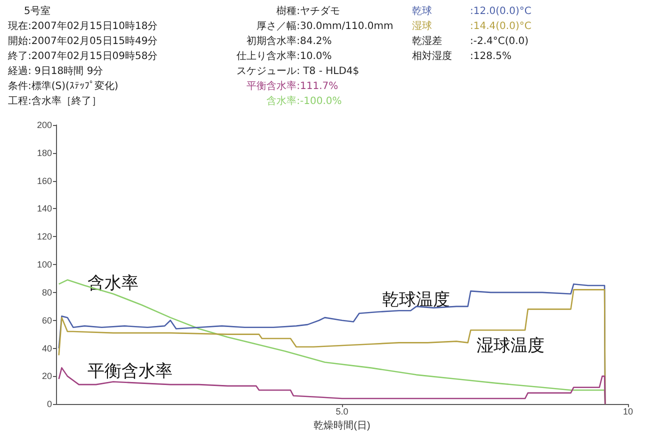  I want to click on text: 現在:2007年02月15日10時18分, so click(83, 27).